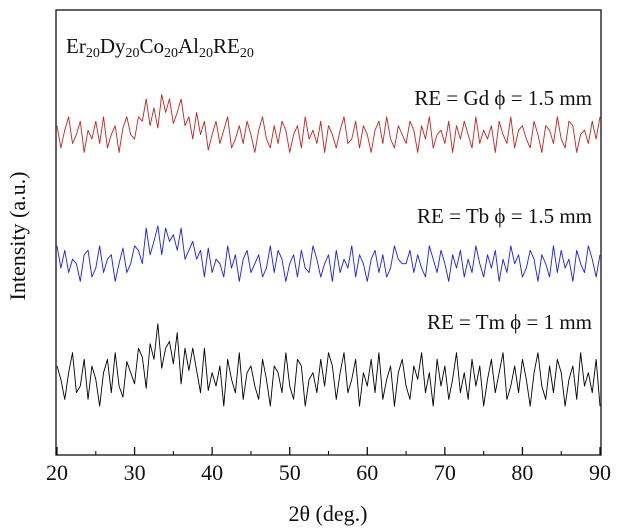 The image size is (617, 531). Describe the element at coordinates (212, 472) in the screenshot. I see `x-tick-label: 40` at that location.